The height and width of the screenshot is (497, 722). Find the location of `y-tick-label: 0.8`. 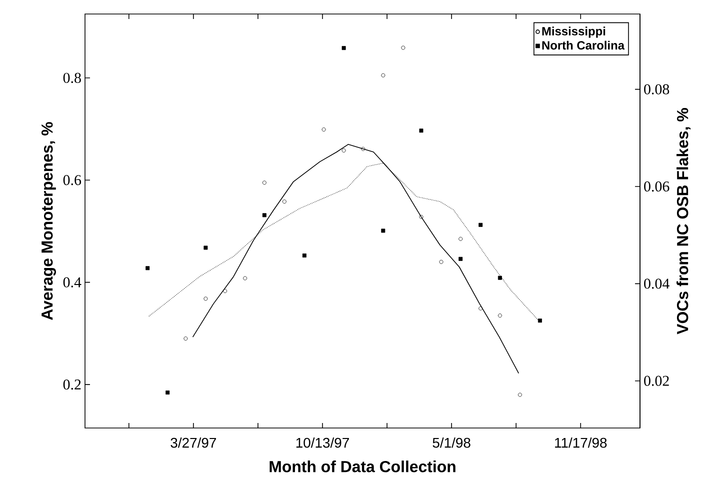

y-tick-label: 0.8 is located at coordinates (72, 77).